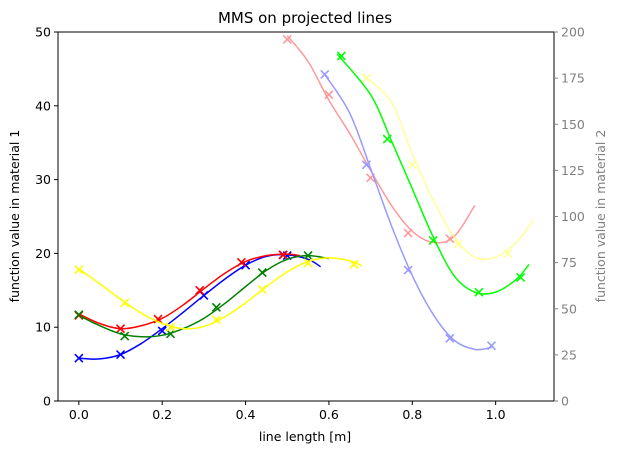  What do you see at coordinates (14, 216) in the screenshot?
I see `y-axis-left-label: function value in material 1` at bounding box center [14, 216].